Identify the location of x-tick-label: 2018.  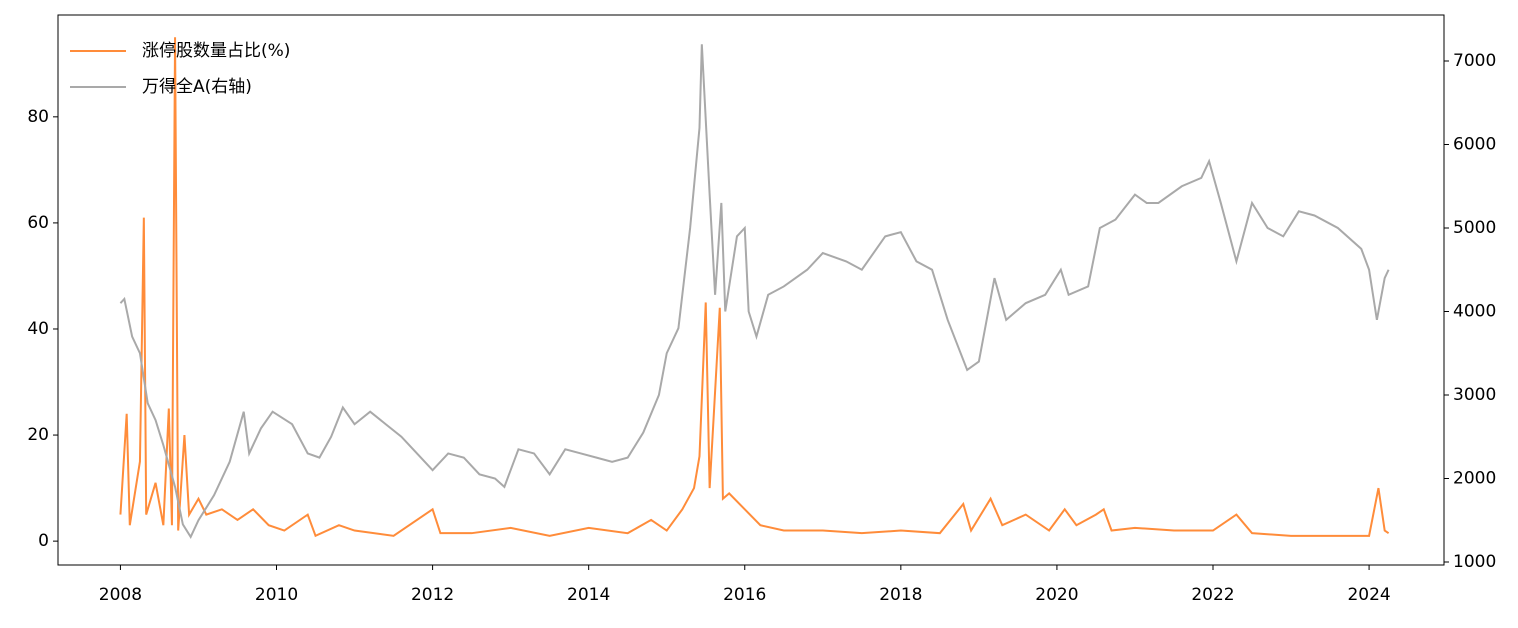
(900, 595).